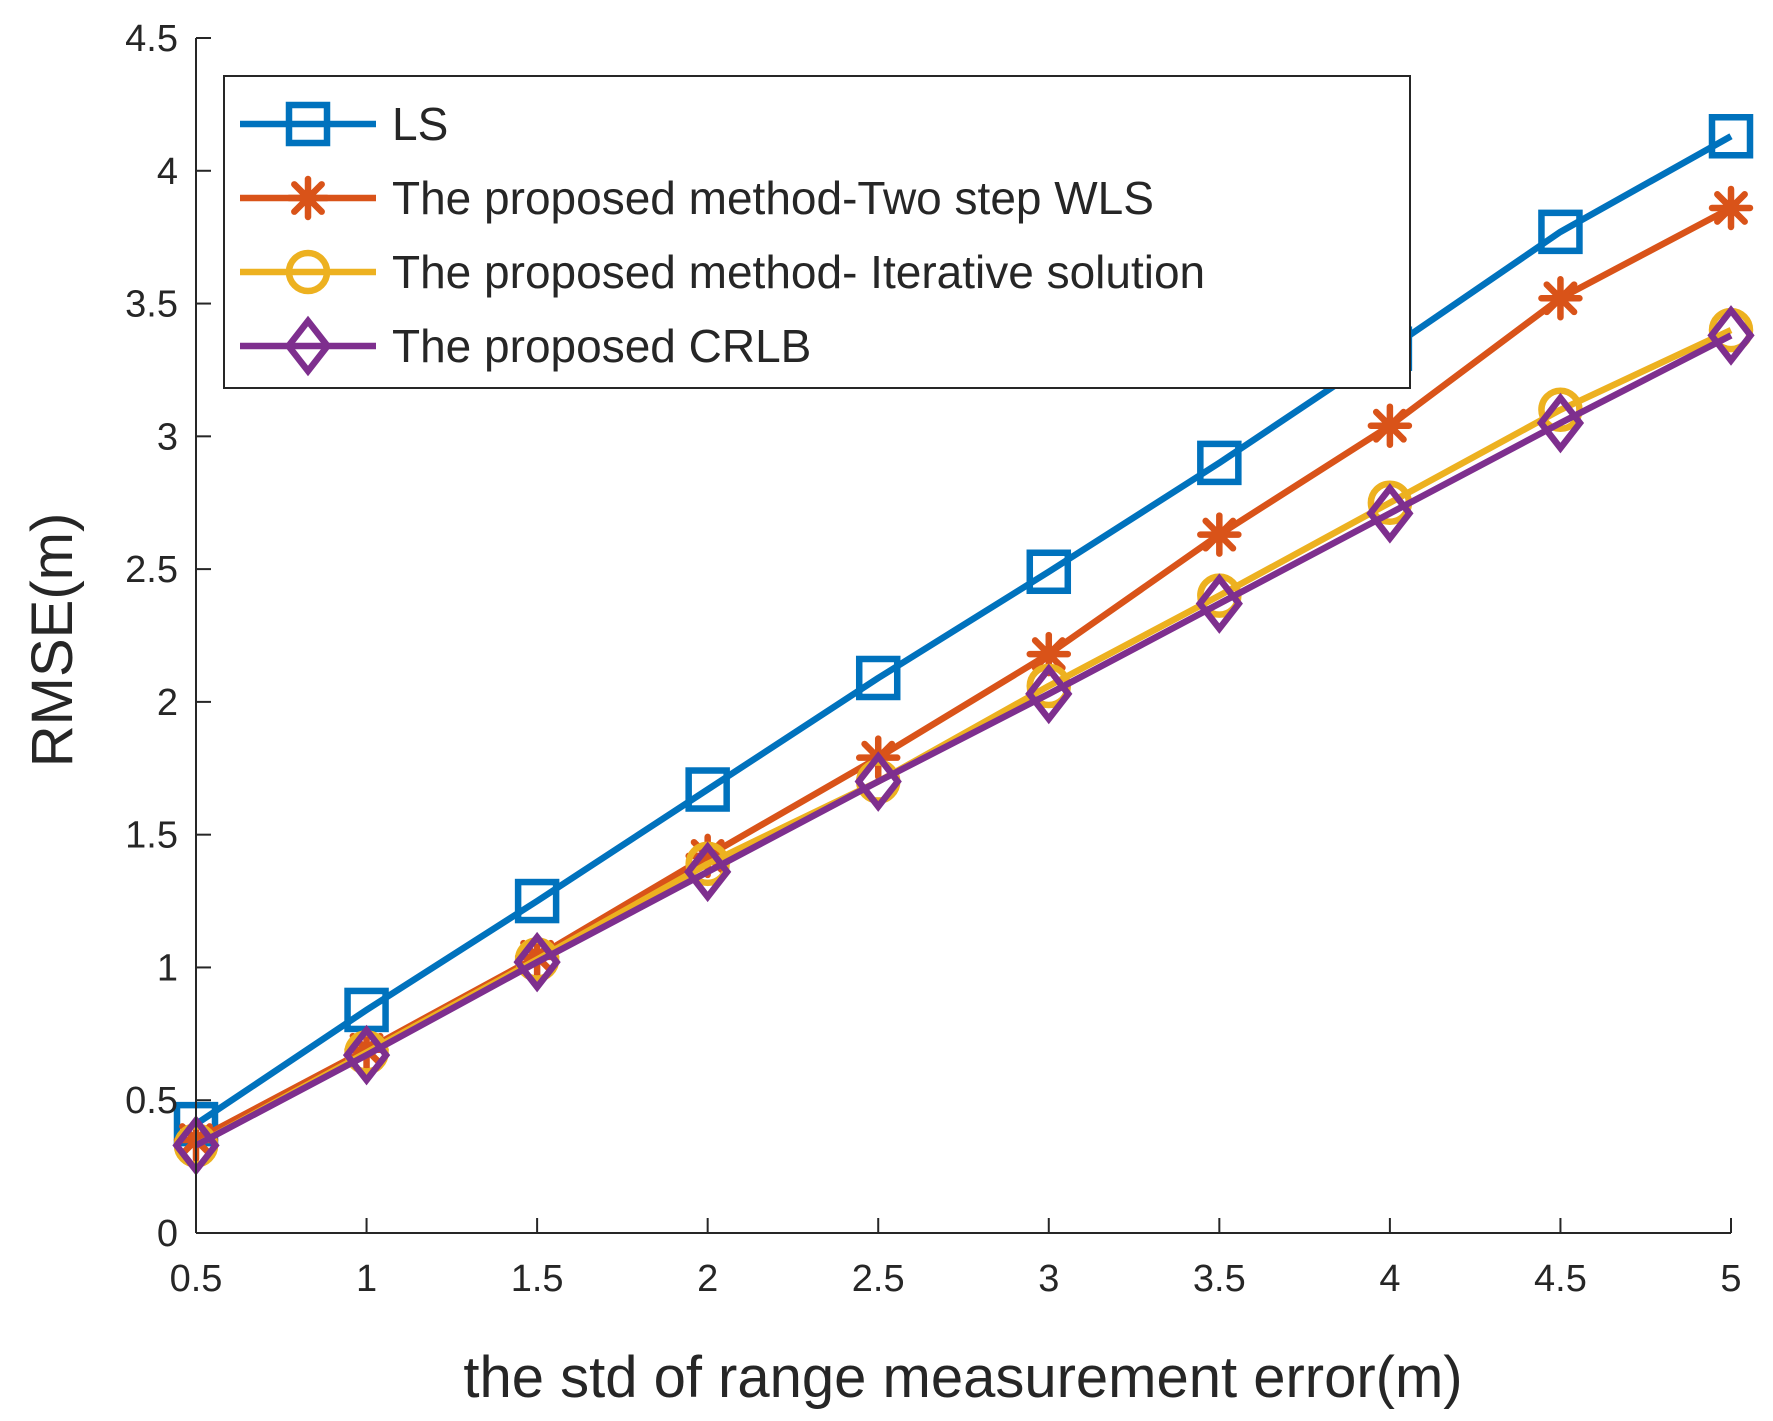 Image resolution: width=1773 pixels, height=1421 pixels. I want to click on x-tick-label: 2.5, so click(878, 1279).